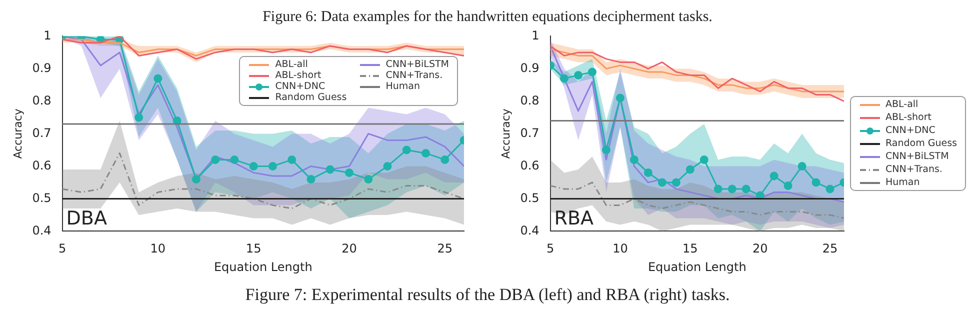 The image size is (975, 320). Describe the element at coordinates (86, 219) in the screenshot. I see `annotation: DBA` at that location.